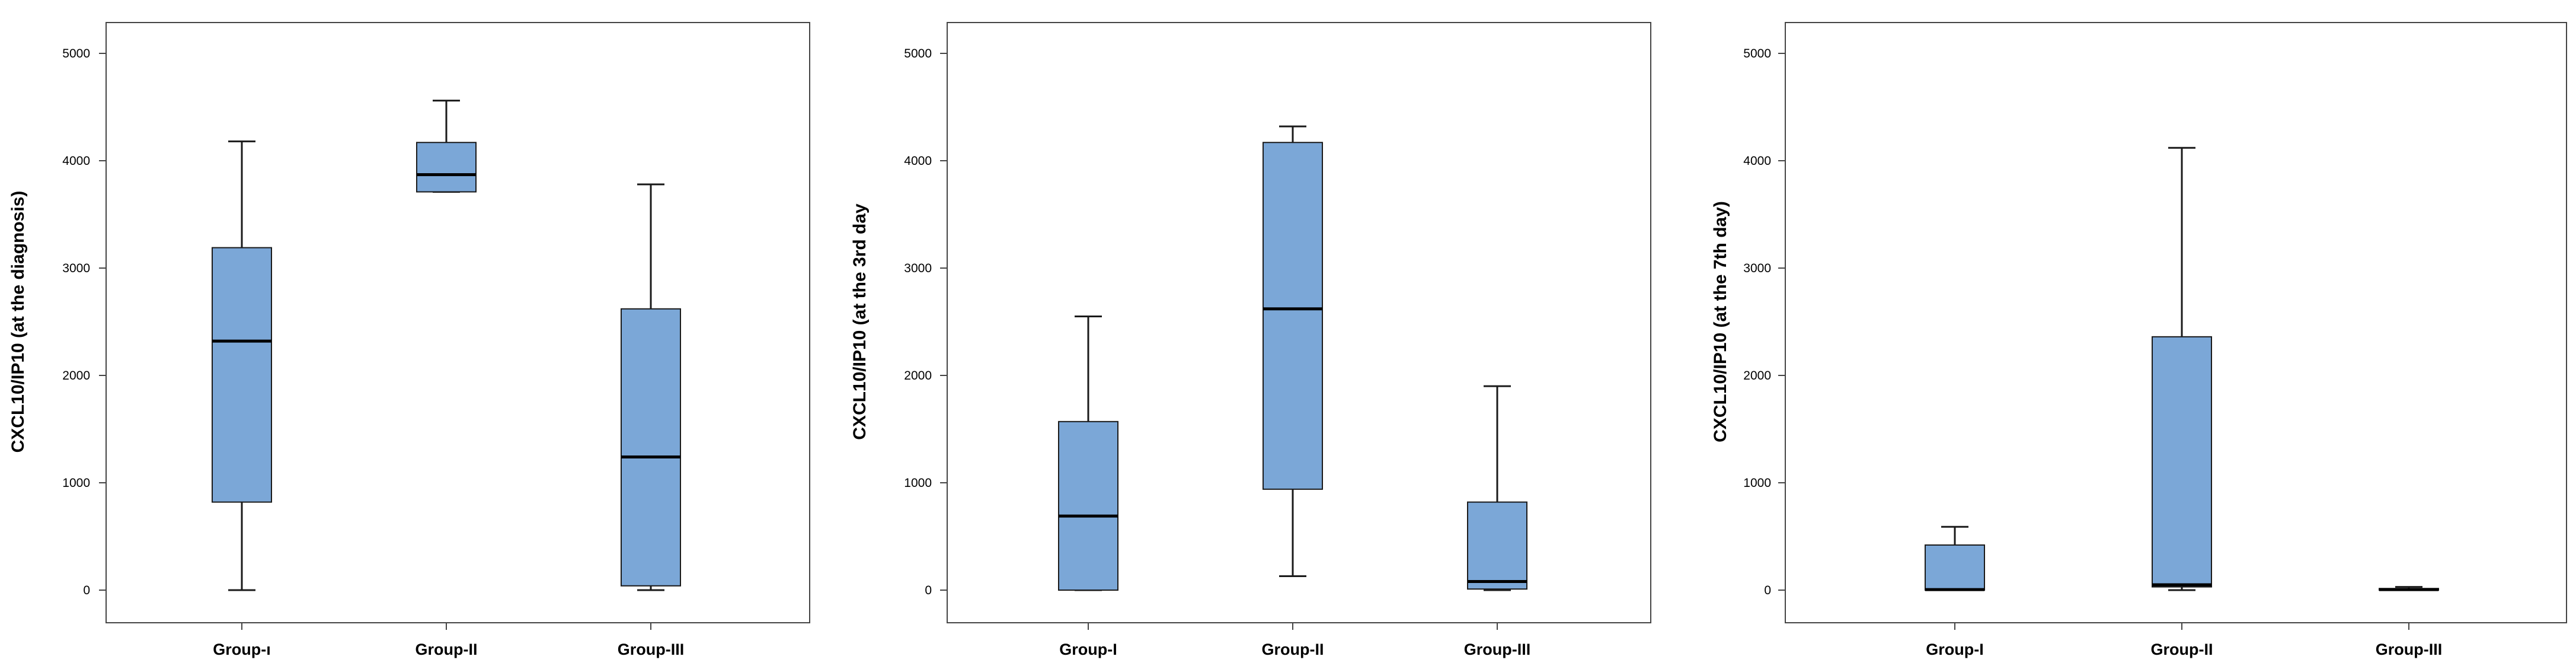  What do you see at coordinates (18, 322) in the screenshot?
I see `y-axis-title: CXCL10/IP10 (at the diagnosis)` at bounding box center [18, 322].